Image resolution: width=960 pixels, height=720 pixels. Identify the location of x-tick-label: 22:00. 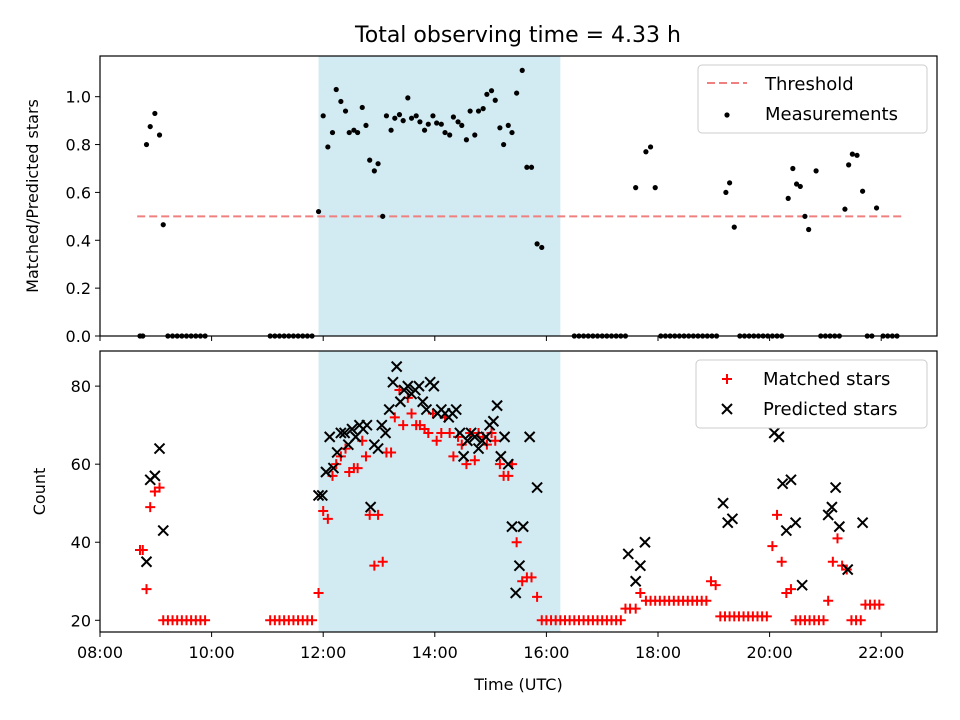
(881, 652).